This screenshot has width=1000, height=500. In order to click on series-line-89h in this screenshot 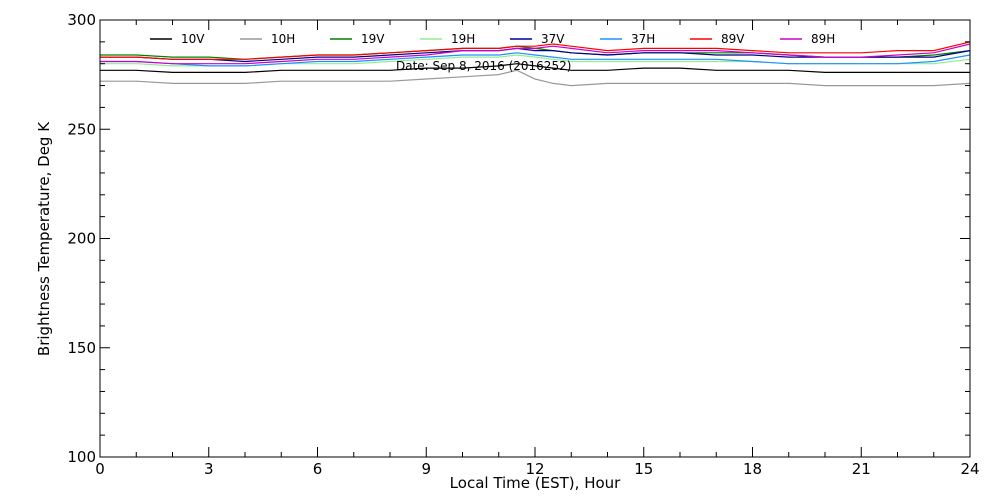, I will do `click(535, 54)`.